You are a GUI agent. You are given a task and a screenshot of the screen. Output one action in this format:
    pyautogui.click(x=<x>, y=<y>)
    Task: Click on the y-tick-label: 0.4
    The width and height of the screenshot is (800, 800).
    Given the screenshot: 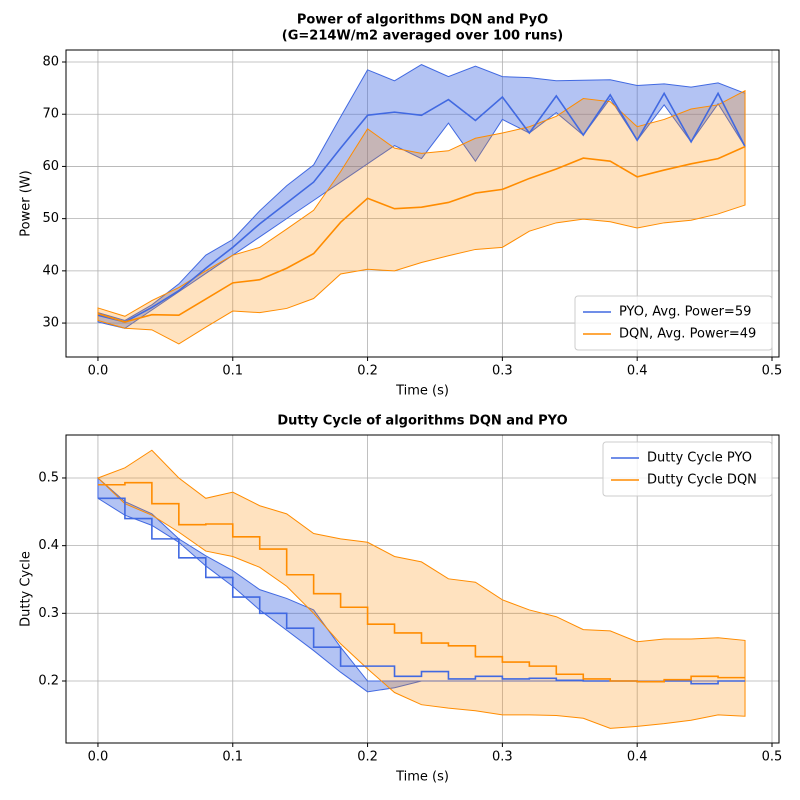 What is the action you would take?
    pyautogui.click(x=48, y=545)
    